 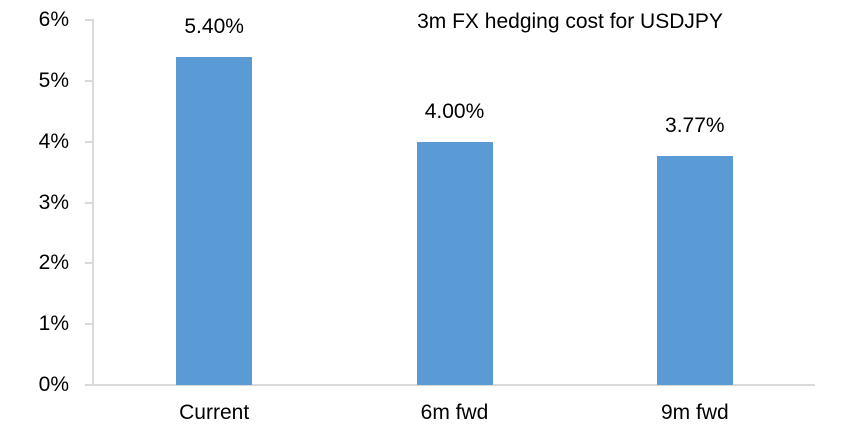 What do you see at coordinates (53, 141) in the screenshot?
I see `y-axis-tick-label: 4%` at bounding box center [53, 141].